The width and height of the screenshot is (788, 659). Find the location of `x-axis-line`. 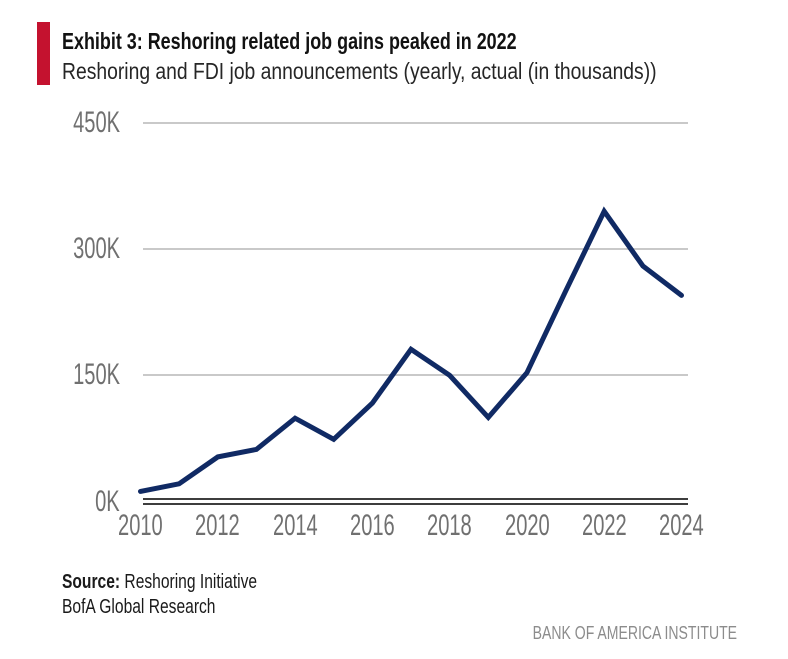

x-axis-line is located at coordinates (415, 501).